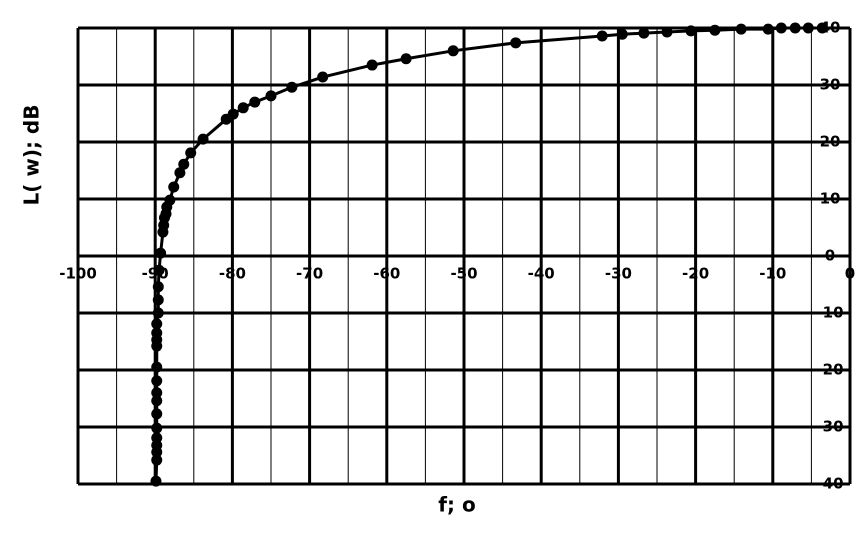 The width and height of the screenshot is (865, 549). Describe the element at coordinates (829, 313) in the screenshot. I see `y-tick-label: -10` at that location.